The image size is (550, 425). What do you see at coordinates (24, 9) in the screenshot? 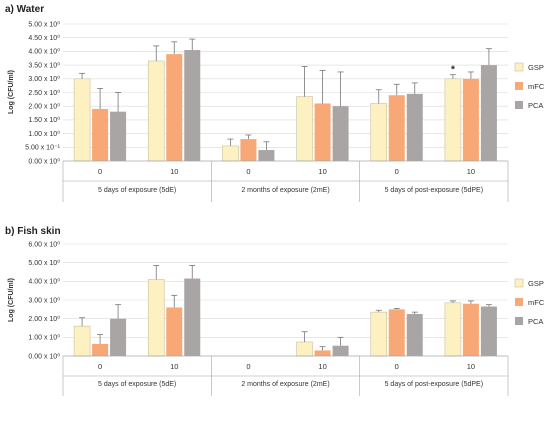
I see `panel-title: a) Water` at bounding box center [24, 9].